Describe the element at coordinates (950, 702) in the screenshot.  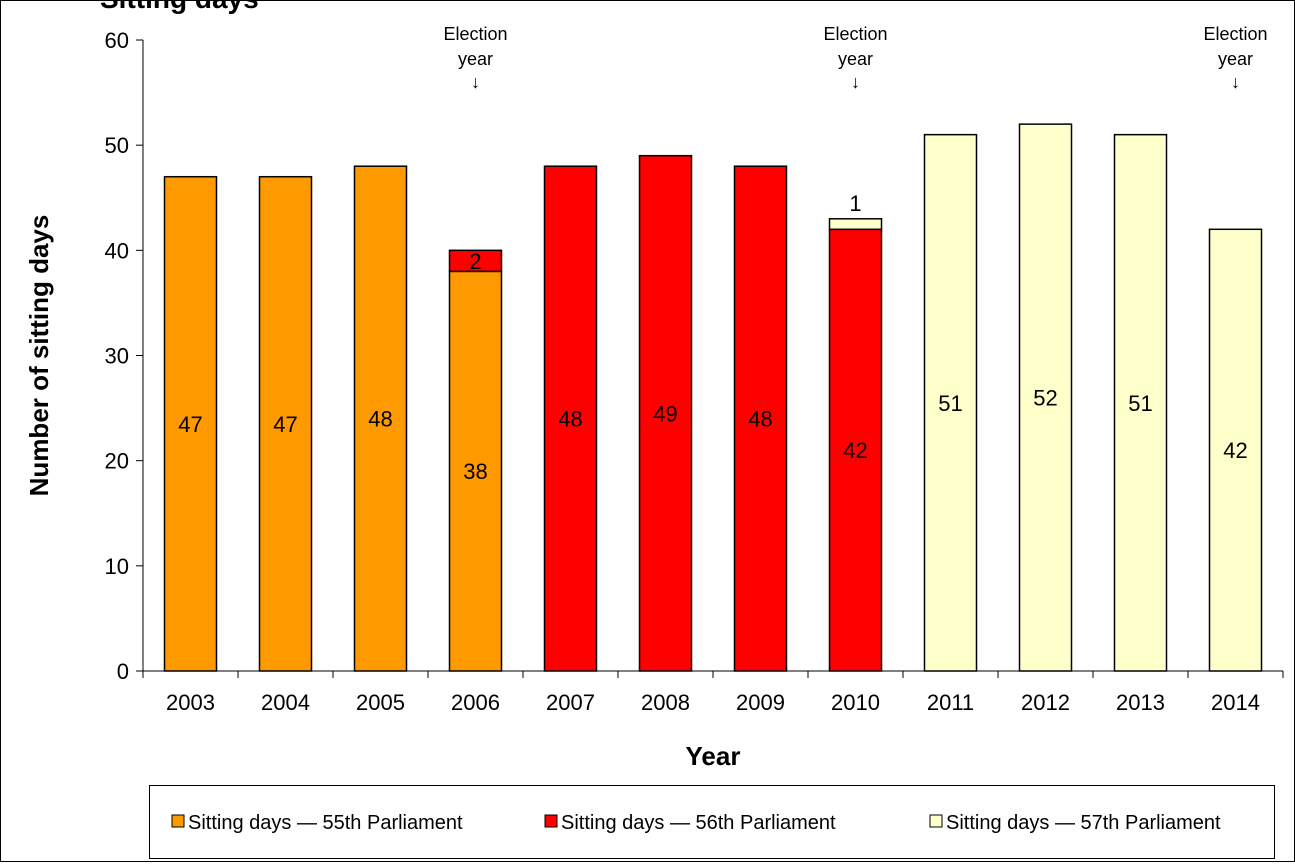
I see `x-tick-label: 2011` at that location.